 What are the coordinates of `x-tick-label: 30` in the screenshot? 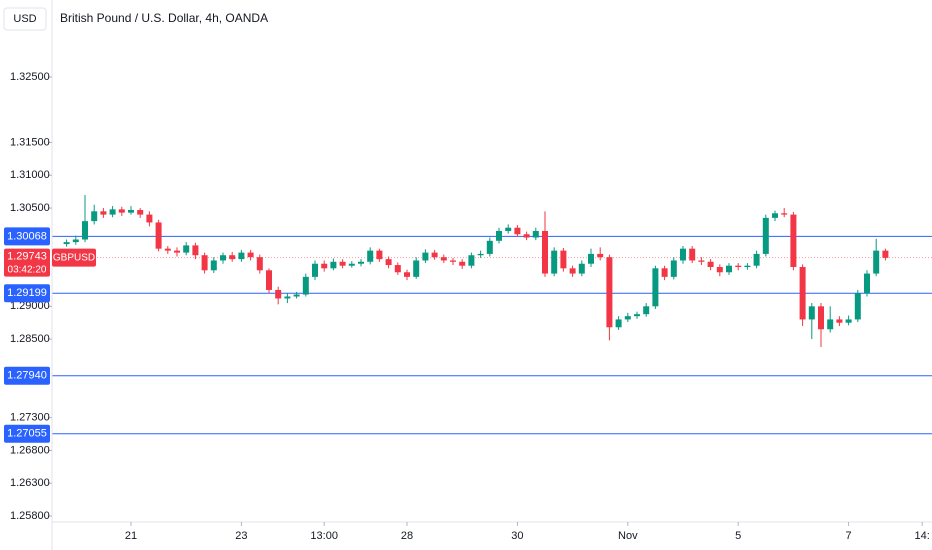 It's located at (517, 536).